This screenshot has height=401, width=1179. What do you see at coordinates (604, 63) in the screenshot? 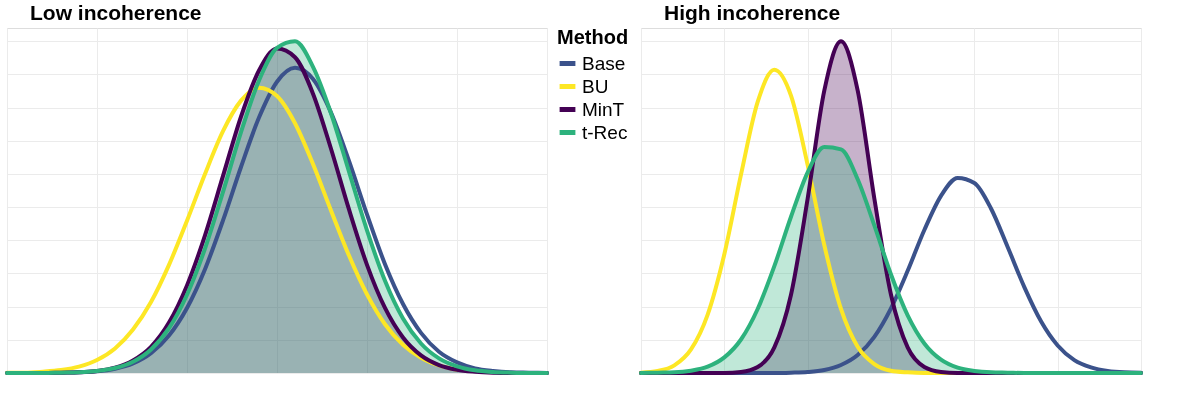
I see `legend-label: Base` at bounding box center [604, 63].